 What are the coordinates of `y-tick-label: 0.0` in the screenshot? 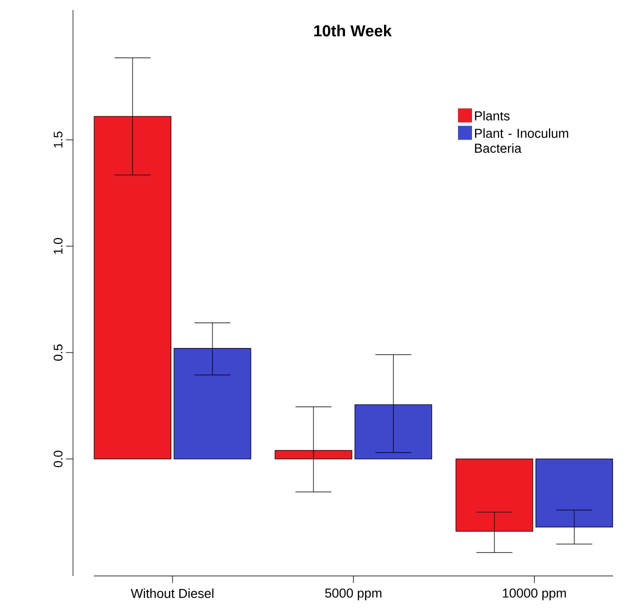 It's located at (58, 459).